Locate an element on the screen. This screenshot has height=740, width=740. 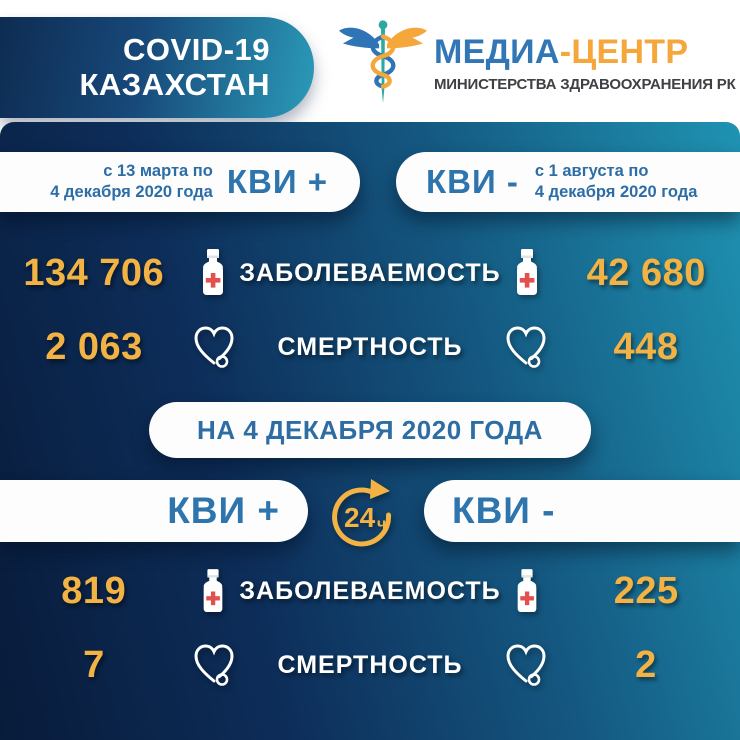
cumulative-incidence-positive-value: 134 706 is located at coordinates (94, 272).